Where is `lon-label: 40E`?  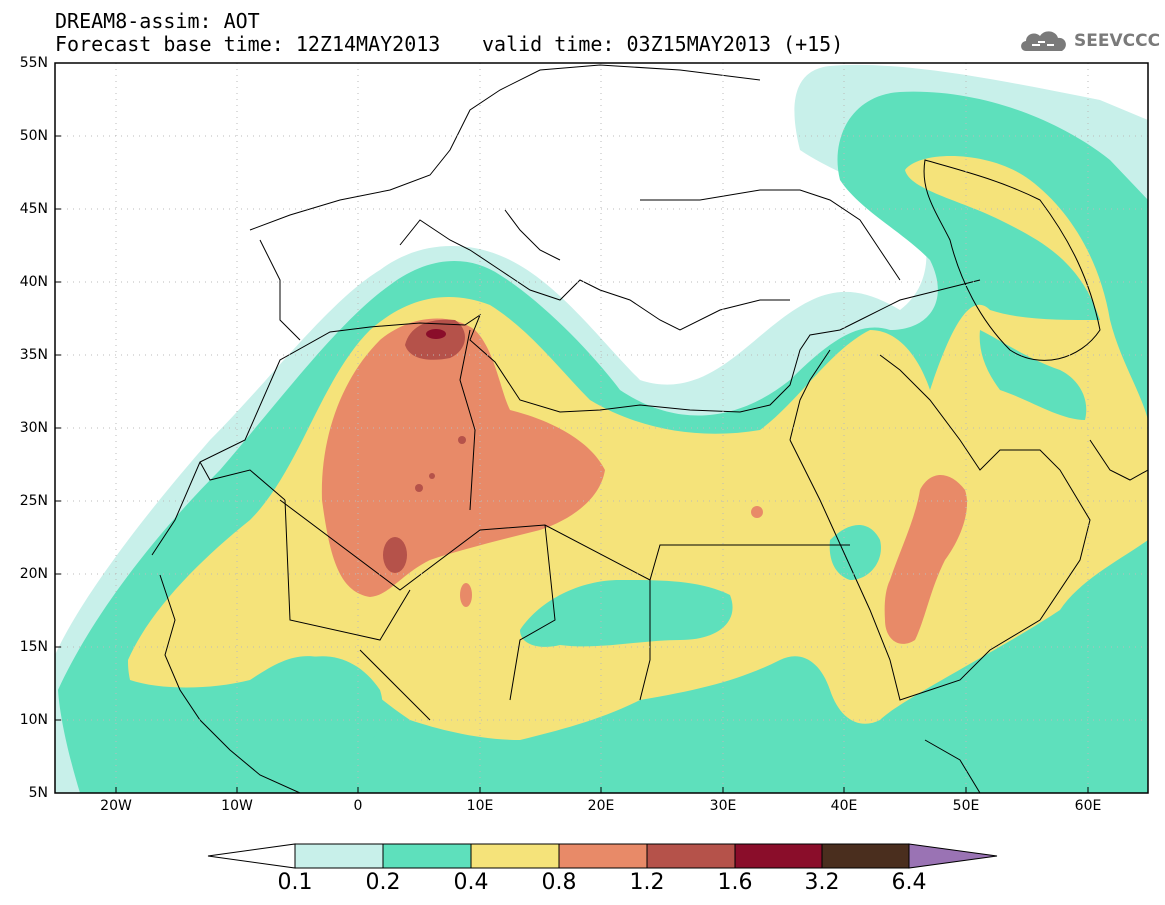
lon-label: 40E is located at coordinates (844, 806).